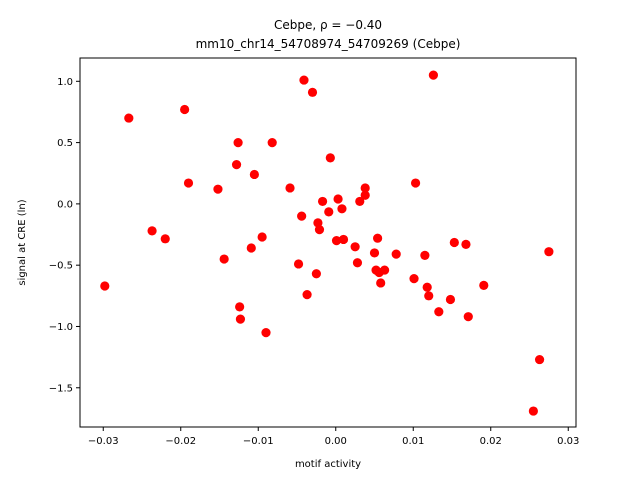 The width and height of the screenshot is (640, 480). What do you see at coordinates (103, 441) in the screenshot?
I see `x-tick-label: −0.03` at bounding box center [103, 441].